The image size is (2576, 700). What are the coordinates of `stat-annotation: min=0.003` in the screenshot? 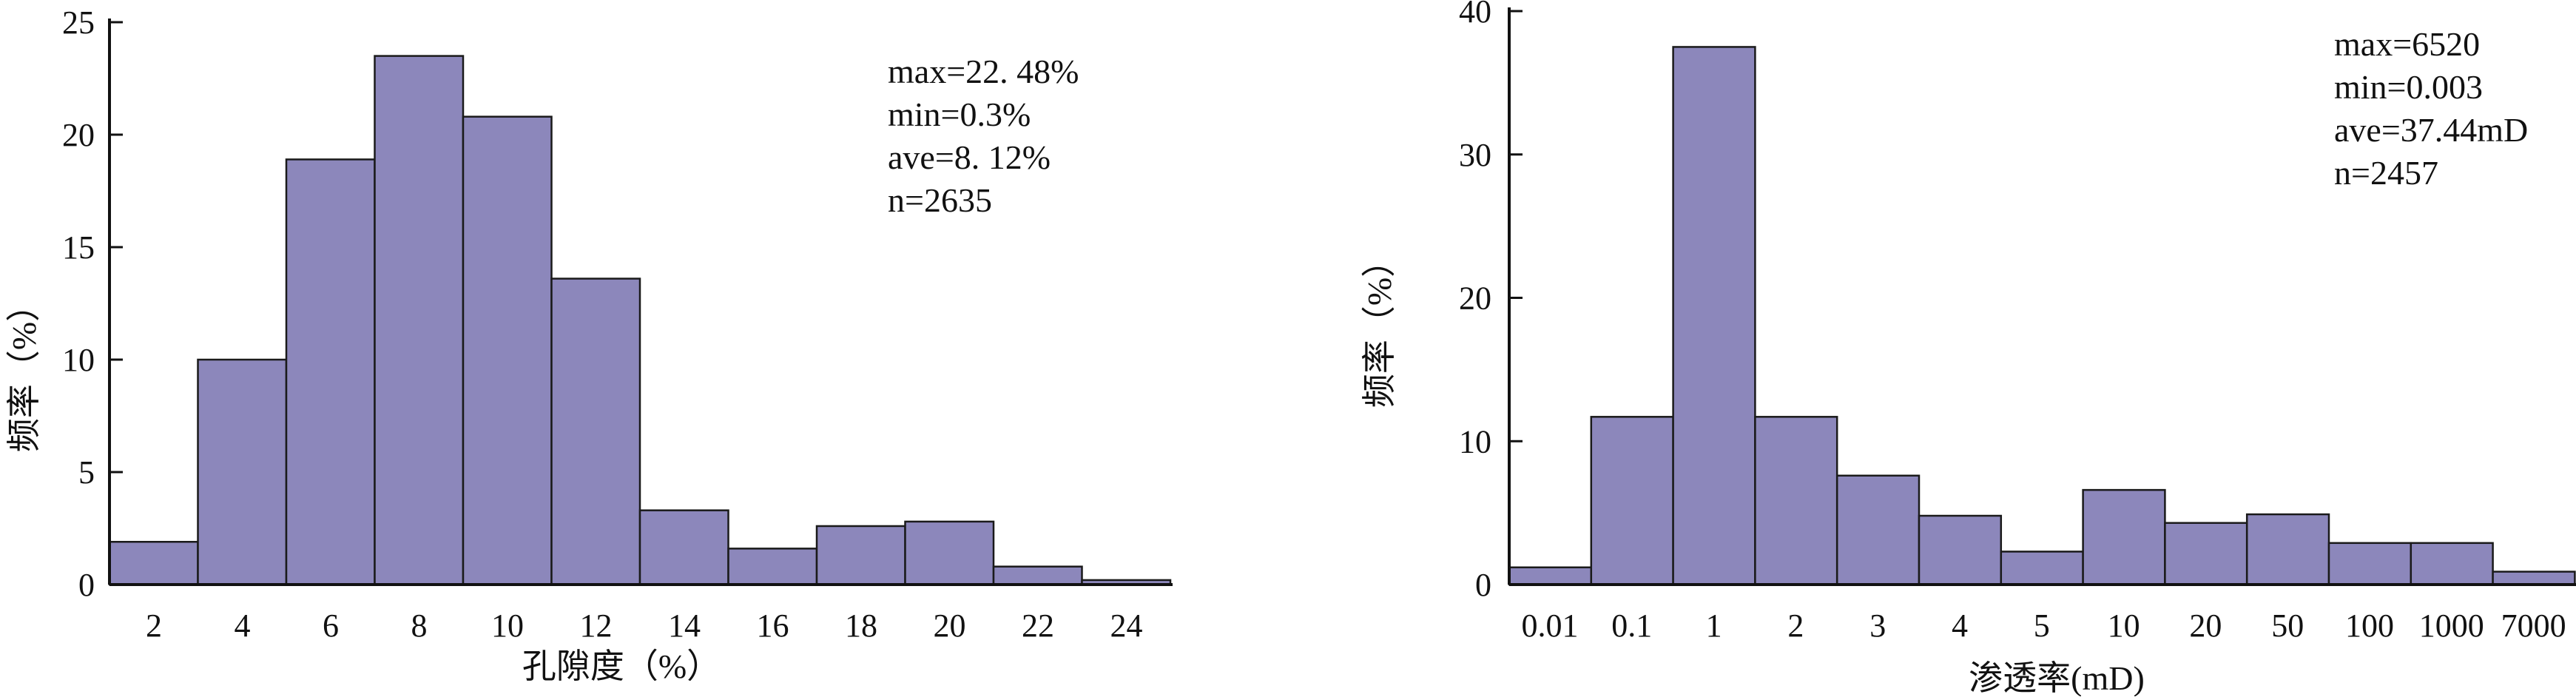 It's located at (2408, 87).